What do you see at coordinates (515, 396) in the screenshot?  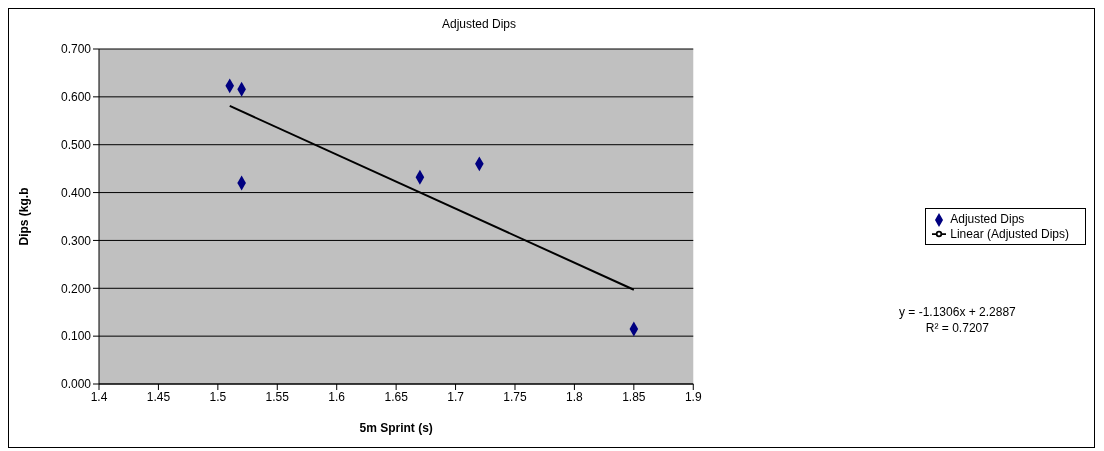 I see `x-tick-label: 1.75` at bounding box center [515, 396].